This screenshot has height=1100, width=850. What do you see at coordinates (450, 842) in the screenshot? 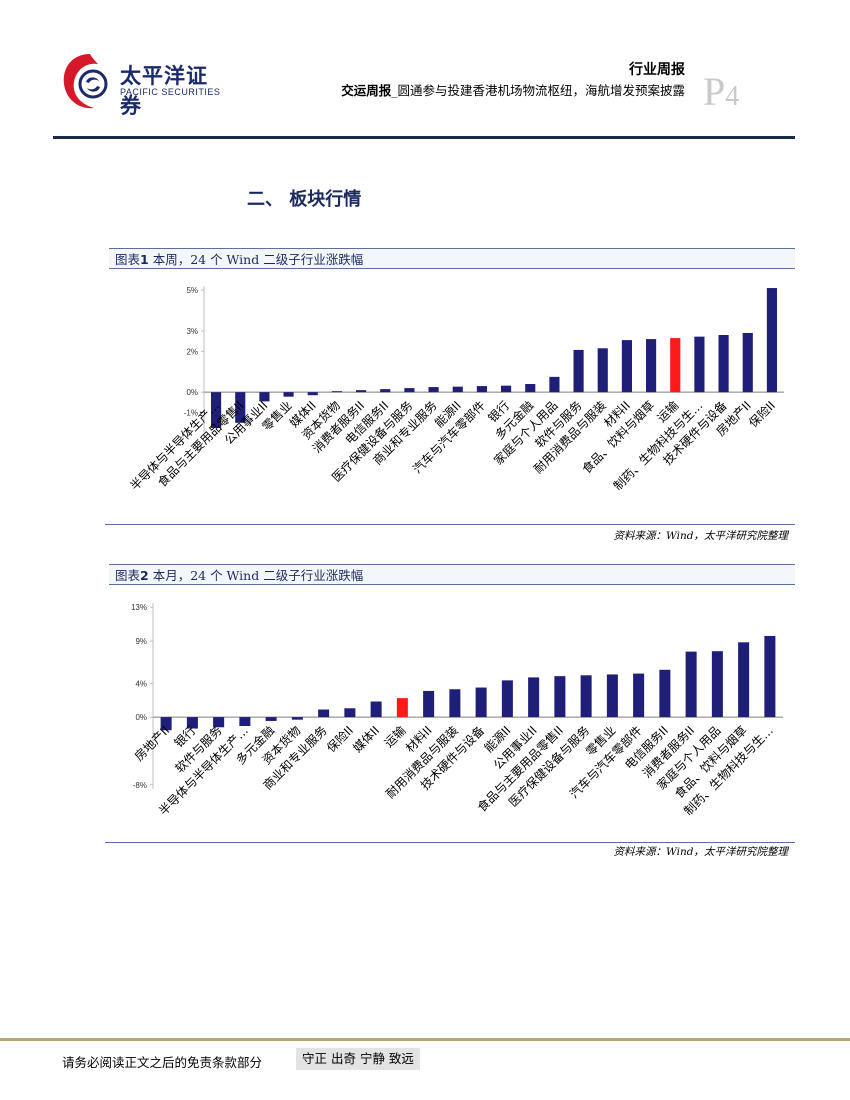
I see `chart2-bottom-rule` at bounding box center [450, 842].